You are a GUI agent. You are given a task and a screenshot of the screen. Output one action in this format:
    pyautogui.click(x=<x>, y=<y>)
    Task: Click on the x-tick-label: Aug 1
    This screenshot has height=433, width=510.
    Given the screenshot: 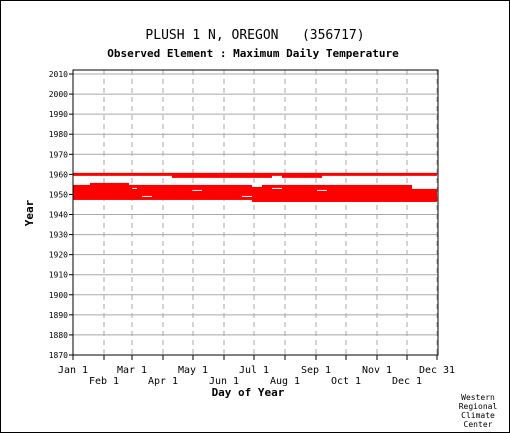 What is the action you would take?
    pyautogui.click(x=285, y=381)
    